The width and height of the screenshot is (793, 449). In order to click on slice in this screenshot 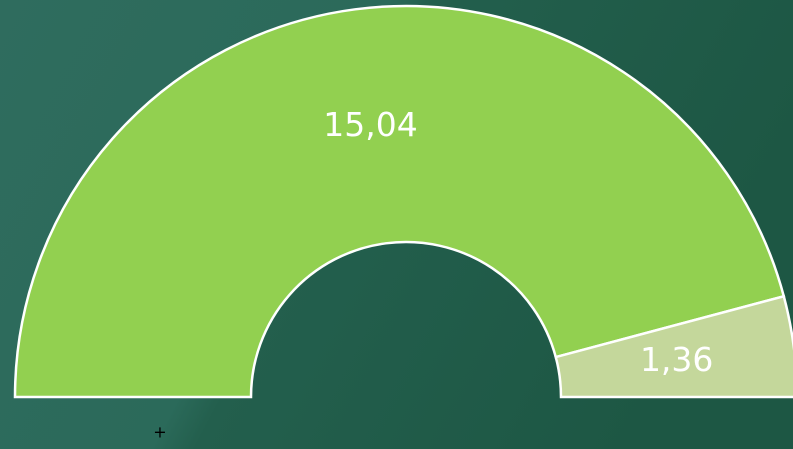, I will do `click(673, 346)`.